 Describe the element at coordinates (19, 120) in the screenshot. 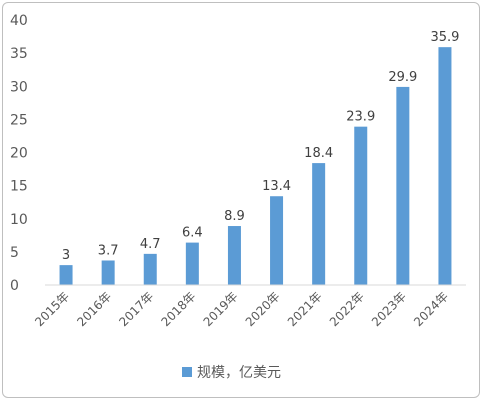

I see `y-tick-label: 25` at that location.